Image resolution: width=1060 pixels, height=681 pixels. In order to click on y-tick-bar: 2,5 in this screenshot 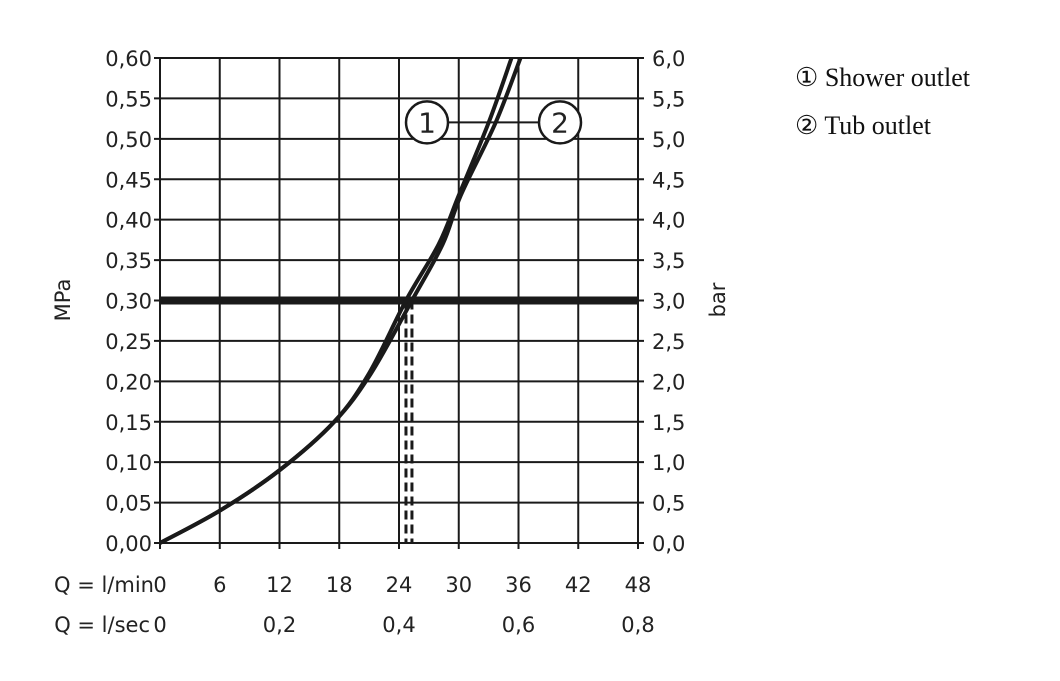, I will do `click(668, 342)`.